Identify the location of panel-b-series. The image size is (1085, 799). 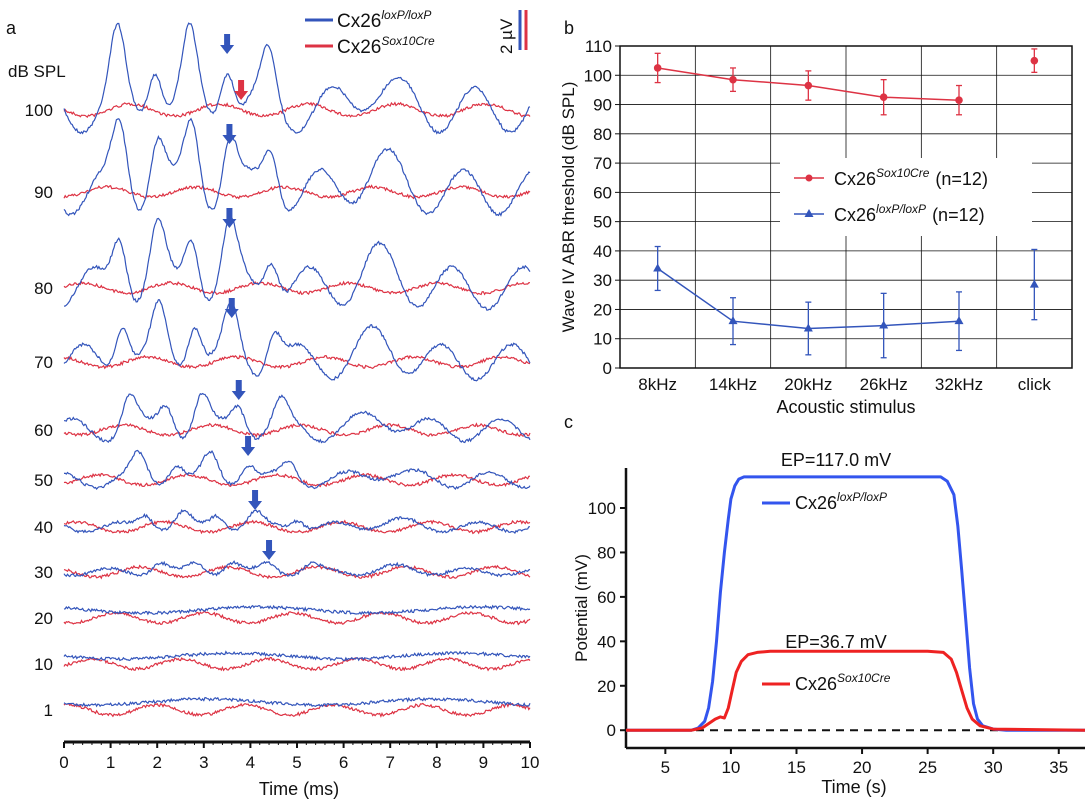
(846, 203).